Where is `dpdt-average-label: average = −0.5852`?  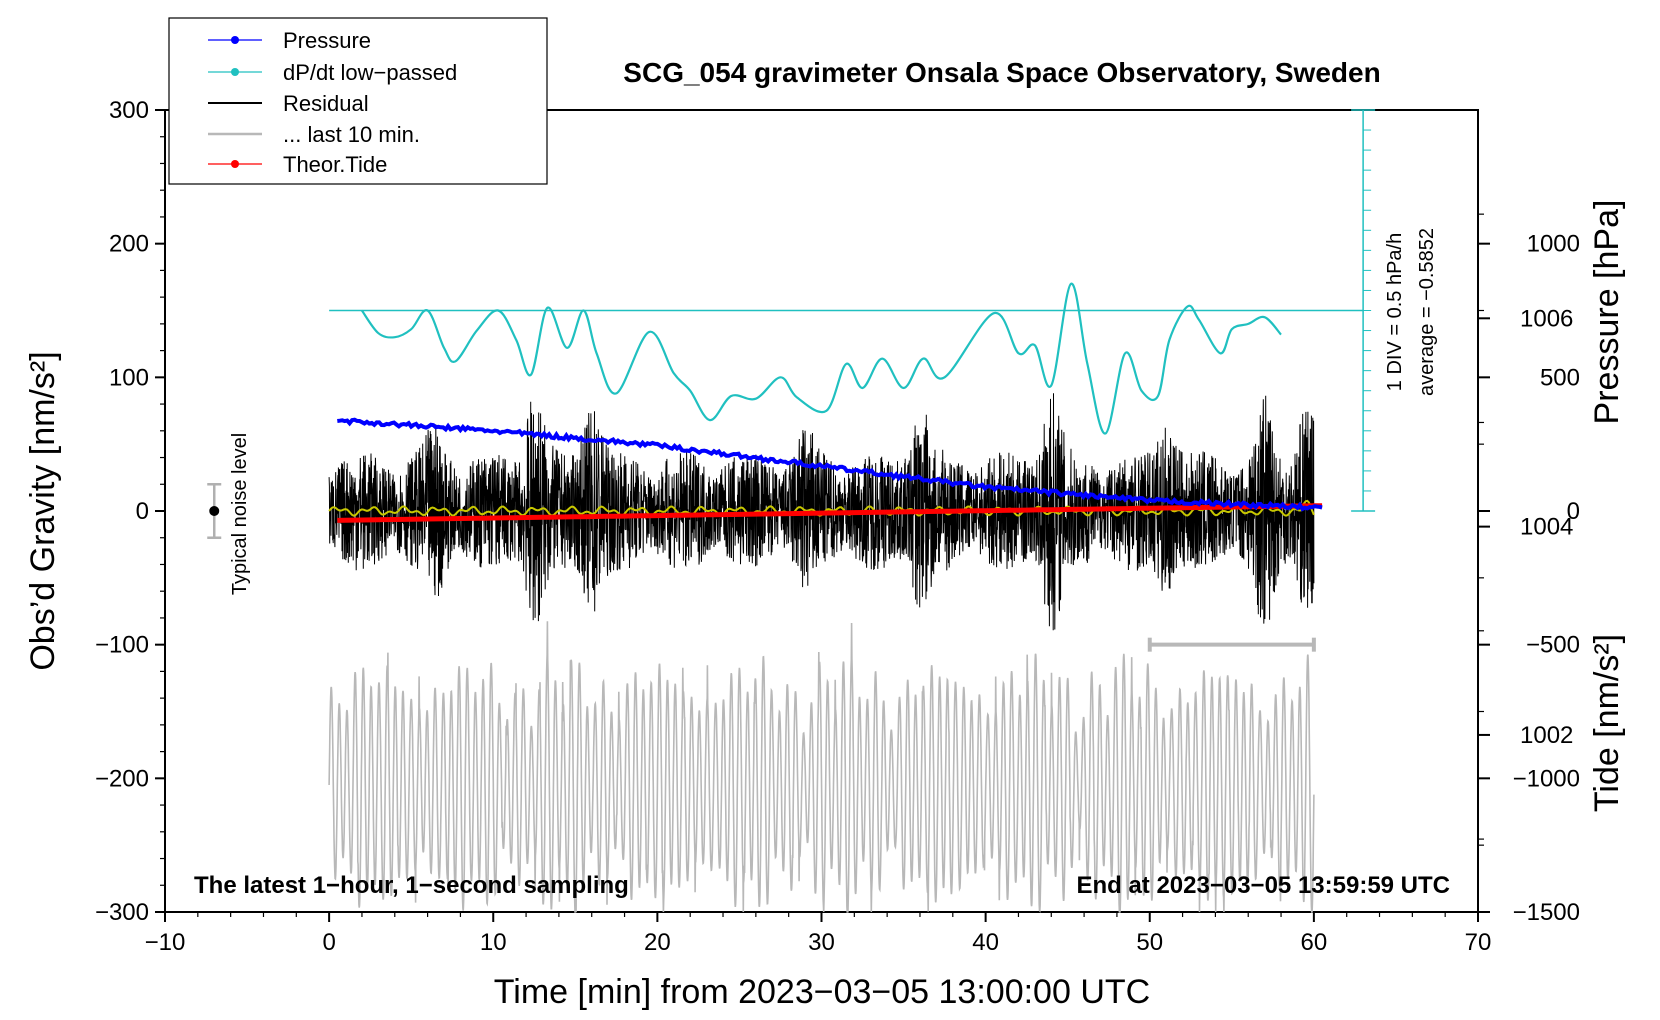
dpdt-average-label: average = −0.5852 is located at coordinates (1427, 312).